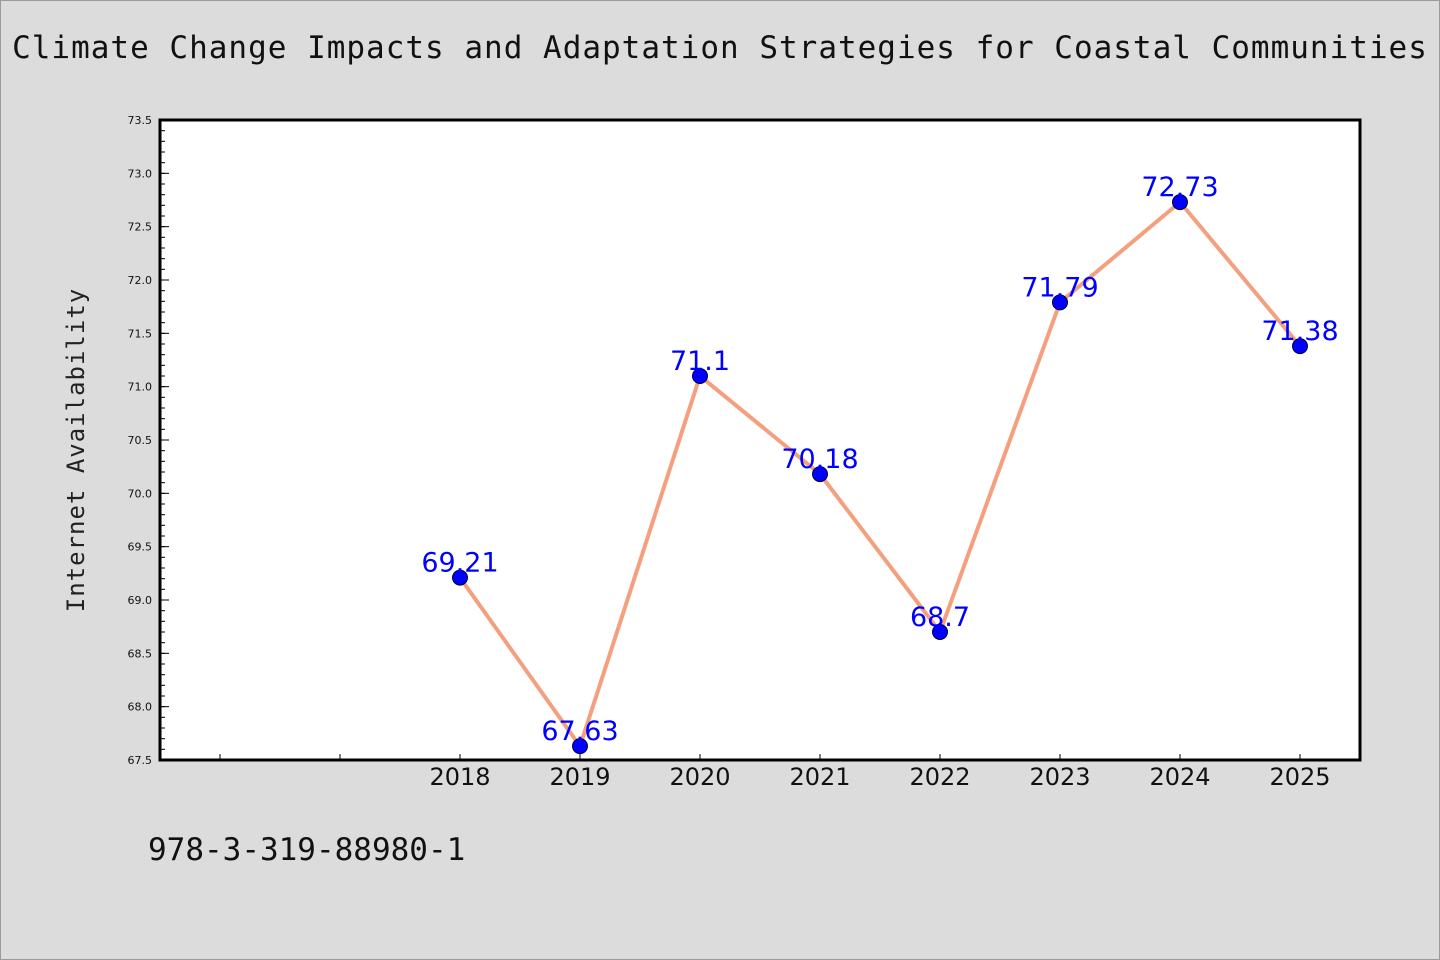 The image size is (1440, 960). Describe the element at coordinates (819, 459) in the screenshot. I see `data-label: 70.18` at that location.